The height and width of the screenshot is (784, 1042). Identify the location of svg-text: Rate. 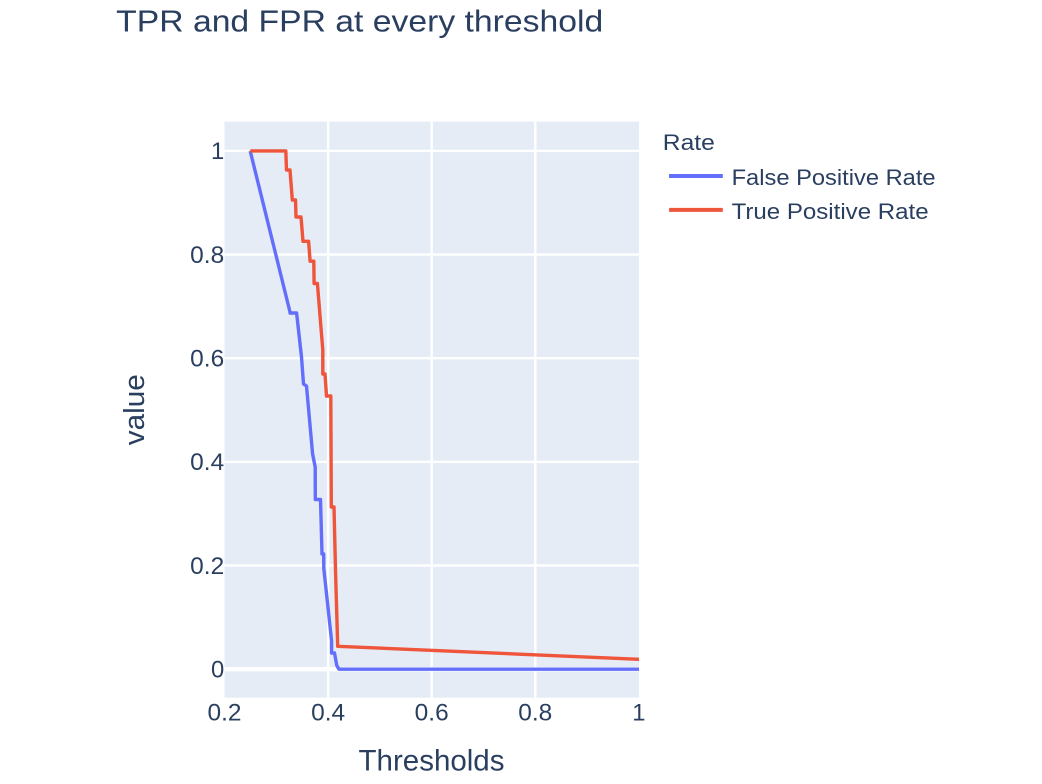
(689, 142).